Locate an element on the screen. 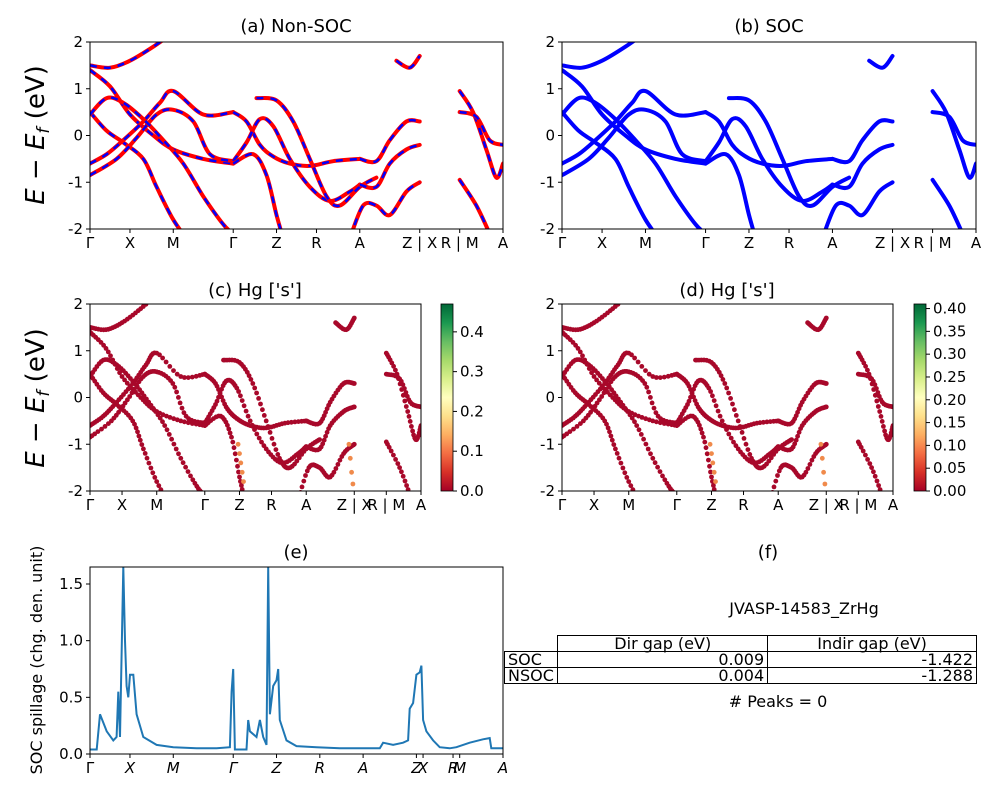 Image resolution: width=1000 pixels, height=800 pixels. colorbar-tick-label: 0.15 is located at coordinates (949, 423).